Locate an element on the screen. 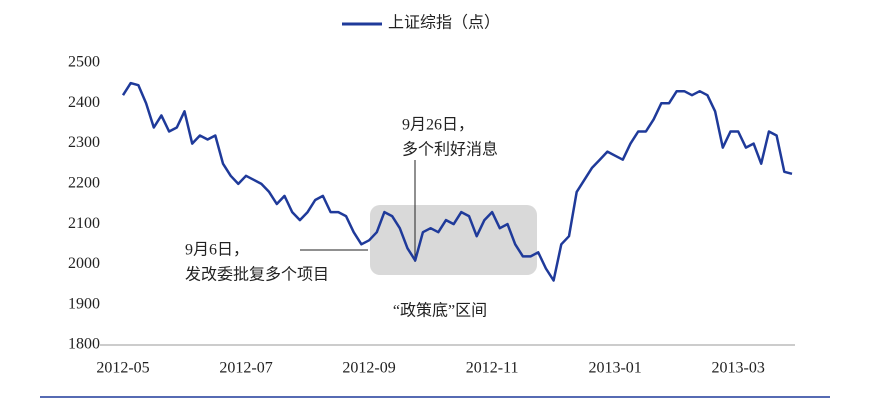 The image size is (881, 401). y-tick-label: 2500 is located at coordinates (84, 62).